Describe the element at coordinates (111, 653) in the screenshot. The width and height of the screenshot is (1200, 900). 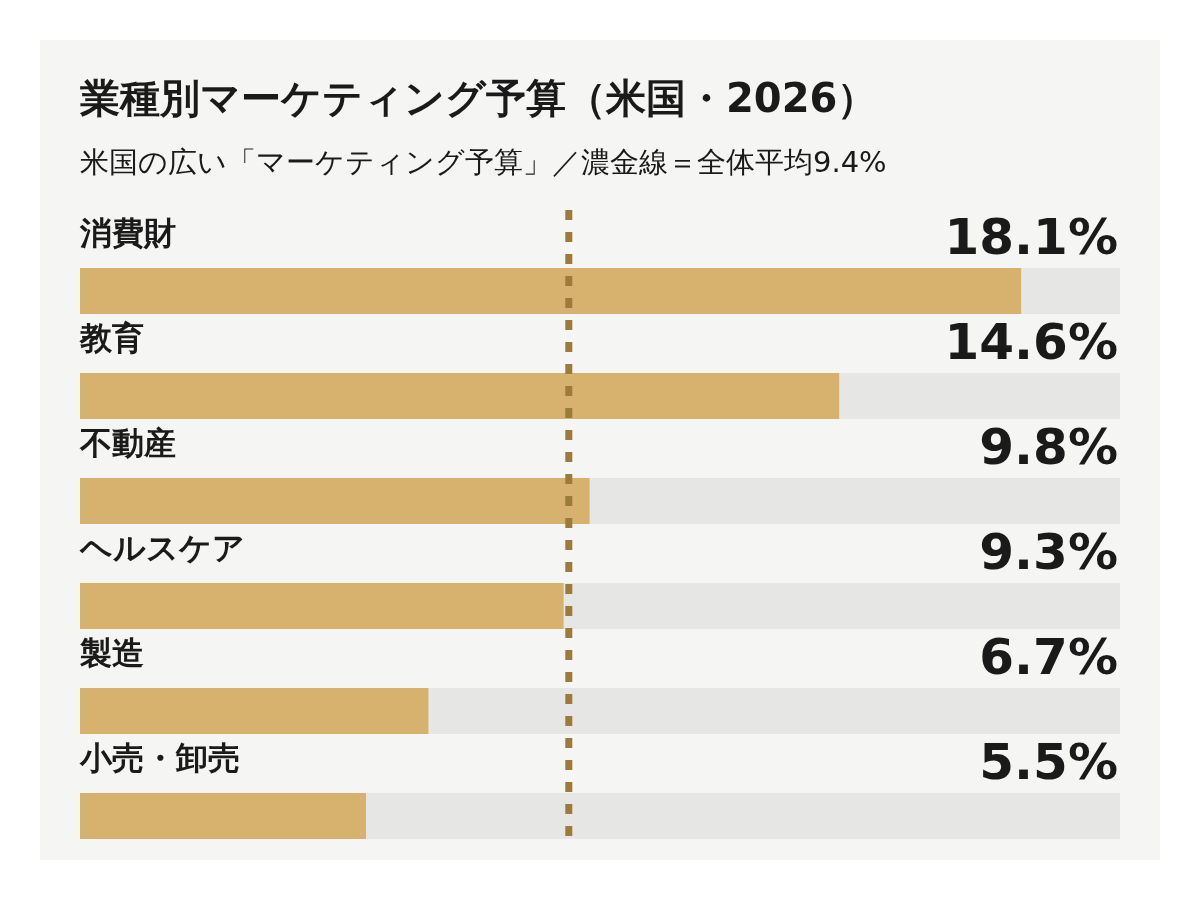
I see `y-tick-label: 製造` at that location.